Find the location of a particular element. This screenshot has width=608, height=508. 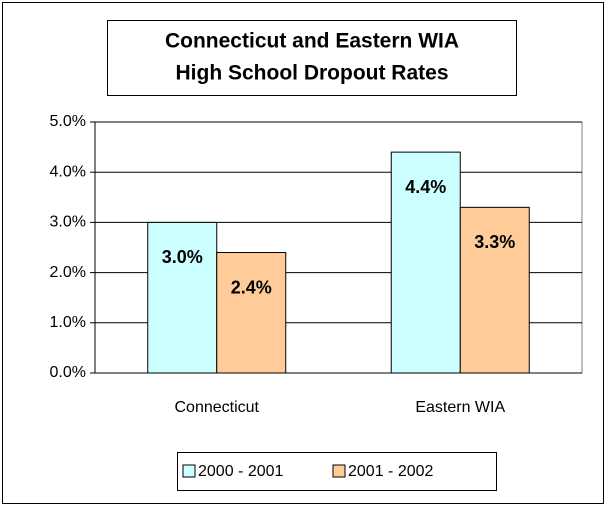

title-box is located at coordinates (312, 58).